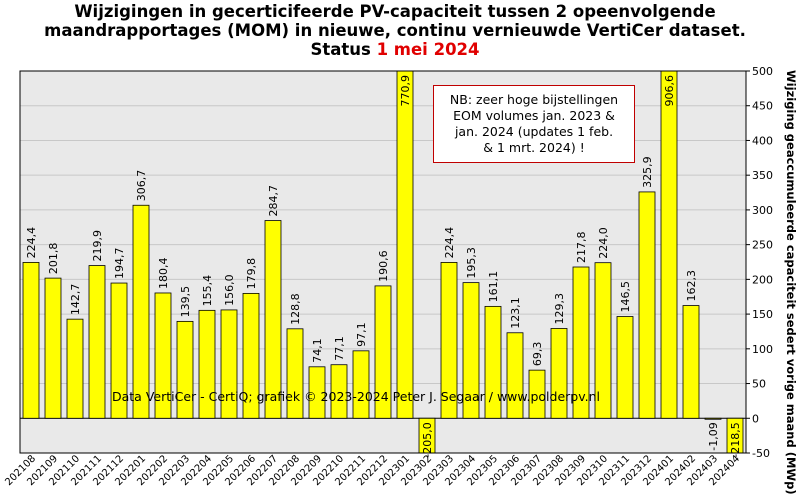 The height and width of the screenshot is (501, 811). What do you see at coordinates (428, 49) in the screenshot?
I see `title-status-date: 1 mei 2024` at bounding box center [428, 49].